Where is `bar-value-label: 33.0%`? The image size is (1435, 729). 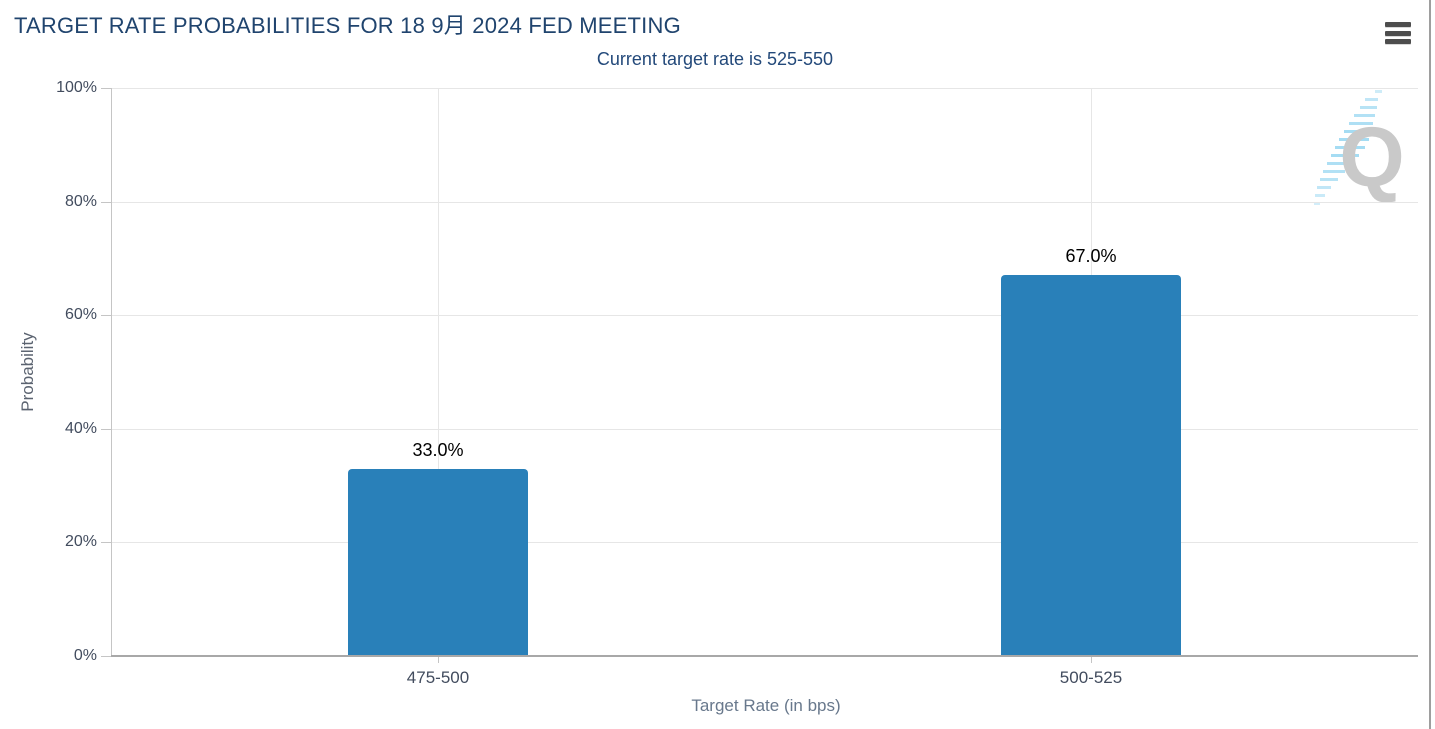 bar-value-label: 33.0% is located at coordinates (438, 450).